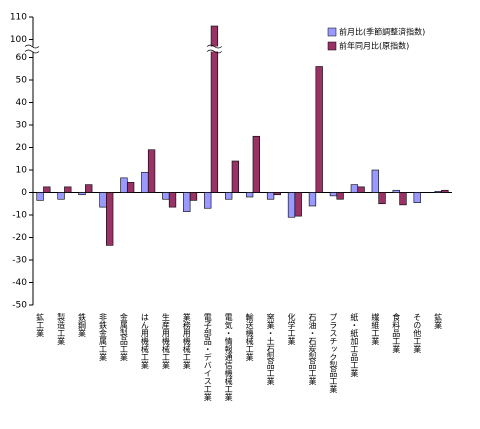 The image size is (480, 429). I want to click on x-tick-label: 化学工業, so click(291, 329).